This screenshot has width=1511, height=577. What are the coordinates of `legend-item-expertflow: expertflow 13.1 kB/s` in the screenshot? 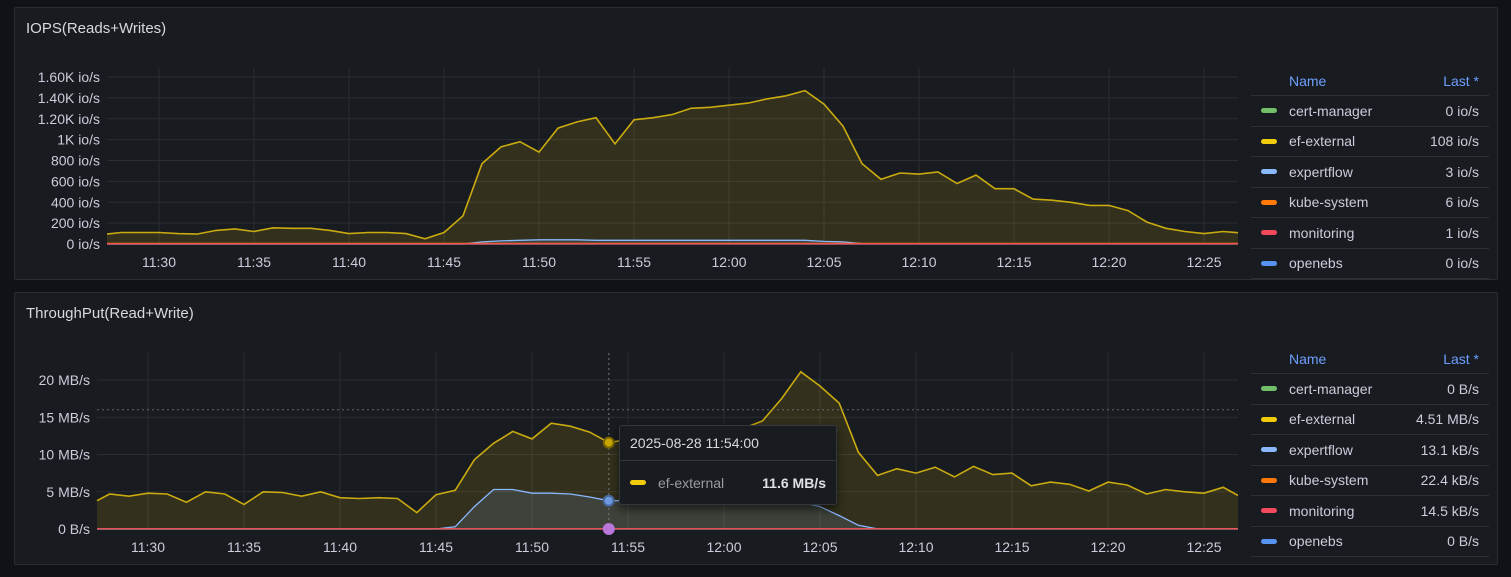 It's located at (1370, 450).